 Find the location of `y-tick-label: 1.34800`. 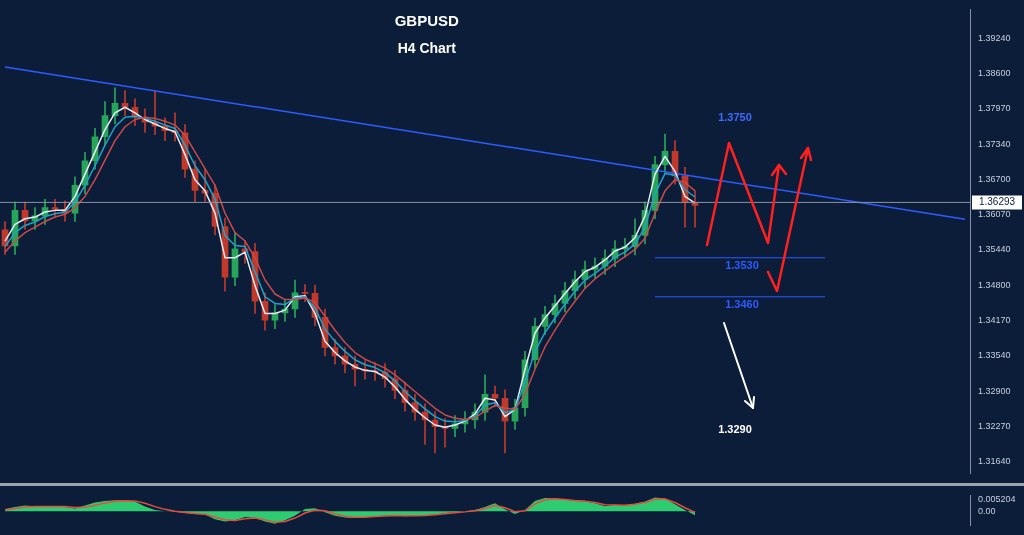

y-tick-label: 1.34800 is located at coordinates (994, 285).